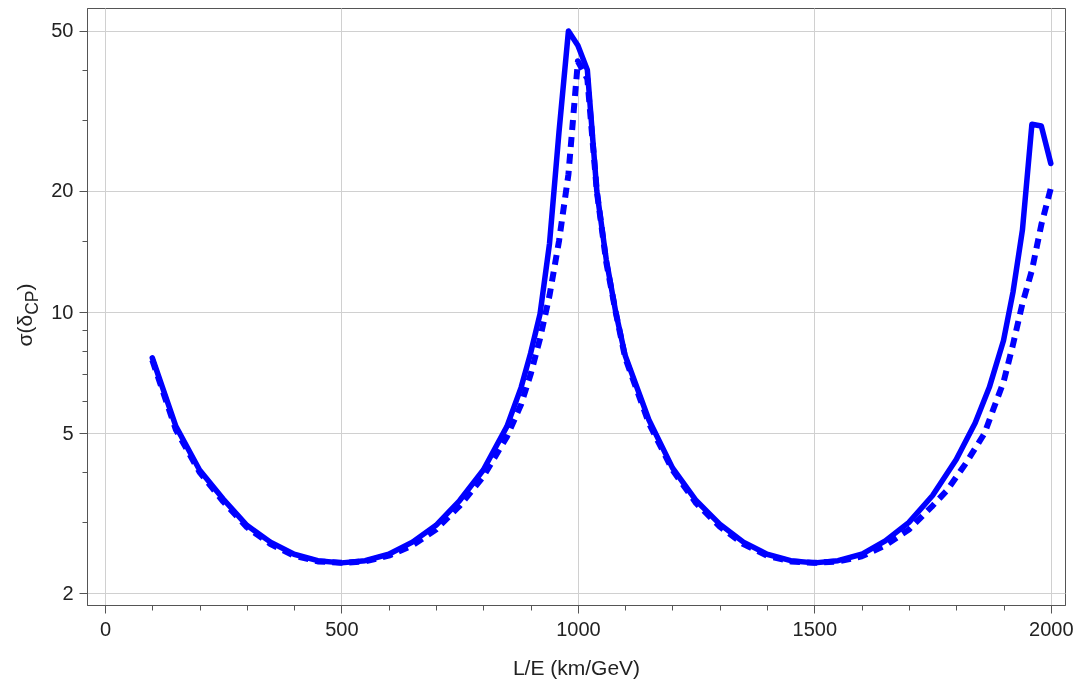 The height and width of the screenshot is (696, 1075). Describe the element at coordinates (105, 628) in the screenshot. I see `x-tick-label: 0` at that location.